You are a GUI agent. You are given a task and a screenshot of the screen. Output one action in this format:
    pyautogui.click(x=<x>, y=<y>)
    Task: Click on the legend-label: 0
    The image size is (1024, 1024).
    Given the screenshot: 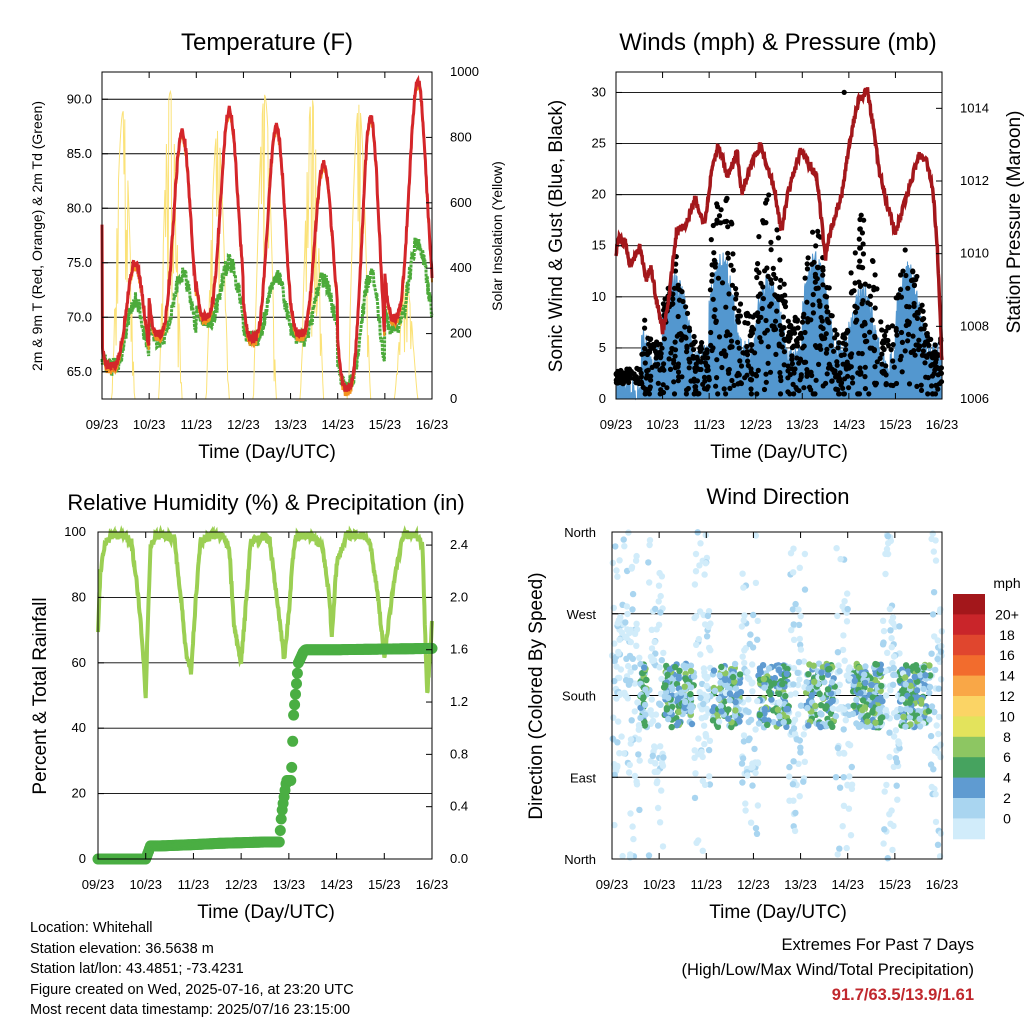 What is the action you would take?
    pyautogui.click(x=1007, y=818)
    